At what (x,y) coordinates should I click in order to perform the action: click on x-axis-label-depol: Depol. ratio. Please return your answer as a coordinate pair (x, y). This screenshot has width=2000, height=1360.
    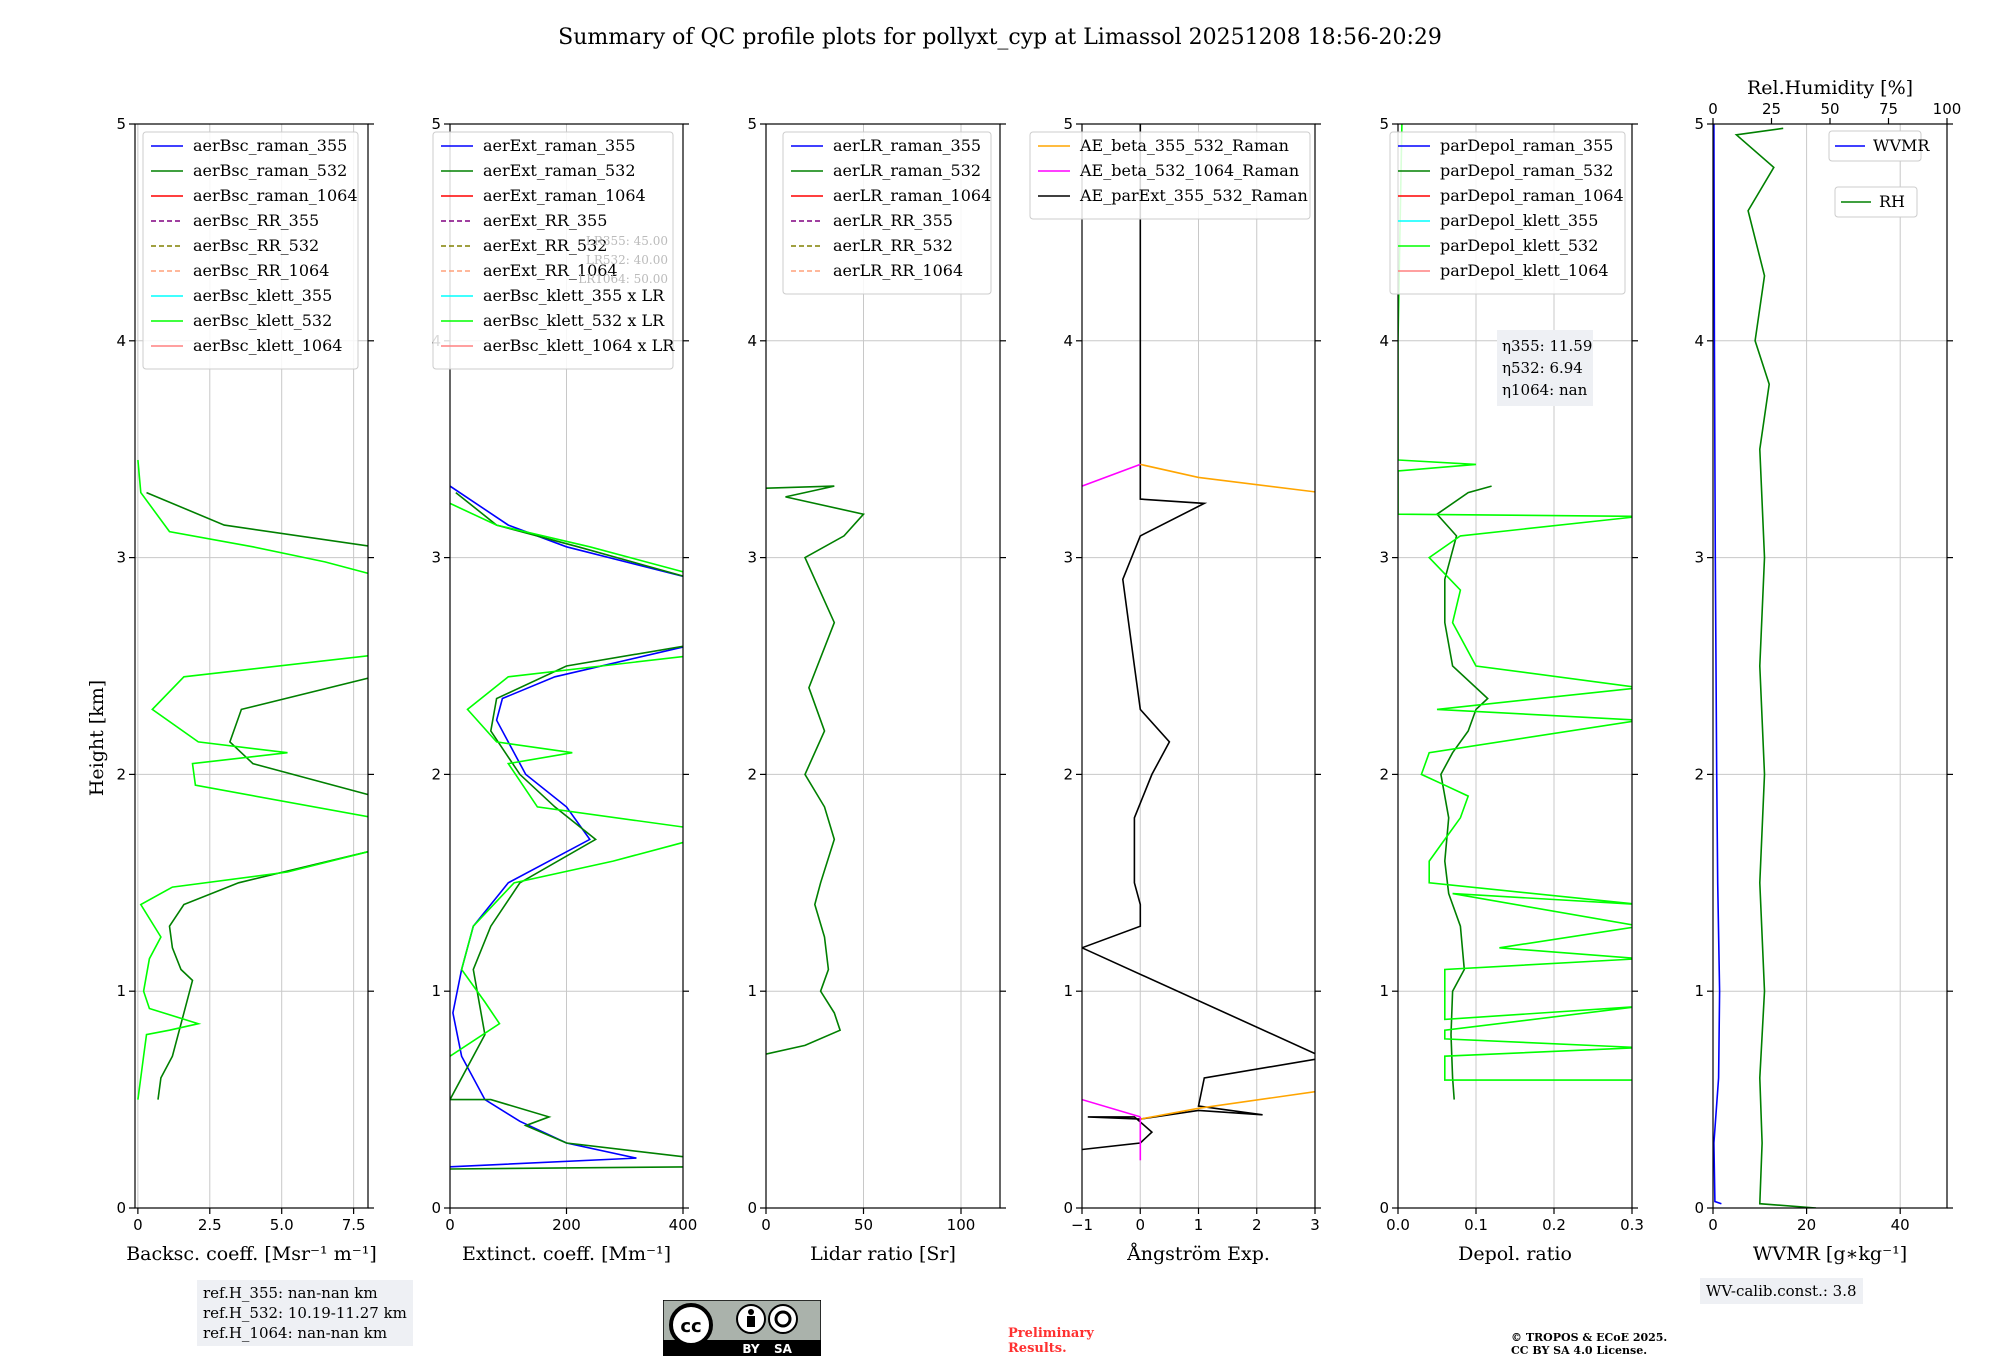
    Looking at the image, I should click on (1515, 1254).